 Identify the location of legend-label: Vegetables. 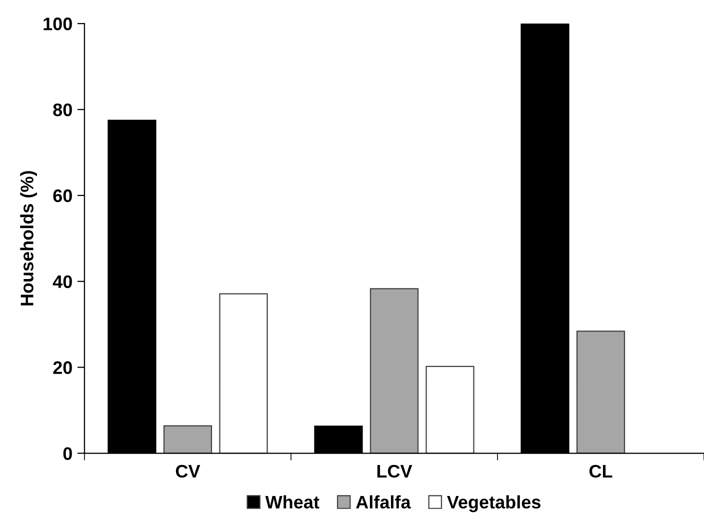
(493, 503).